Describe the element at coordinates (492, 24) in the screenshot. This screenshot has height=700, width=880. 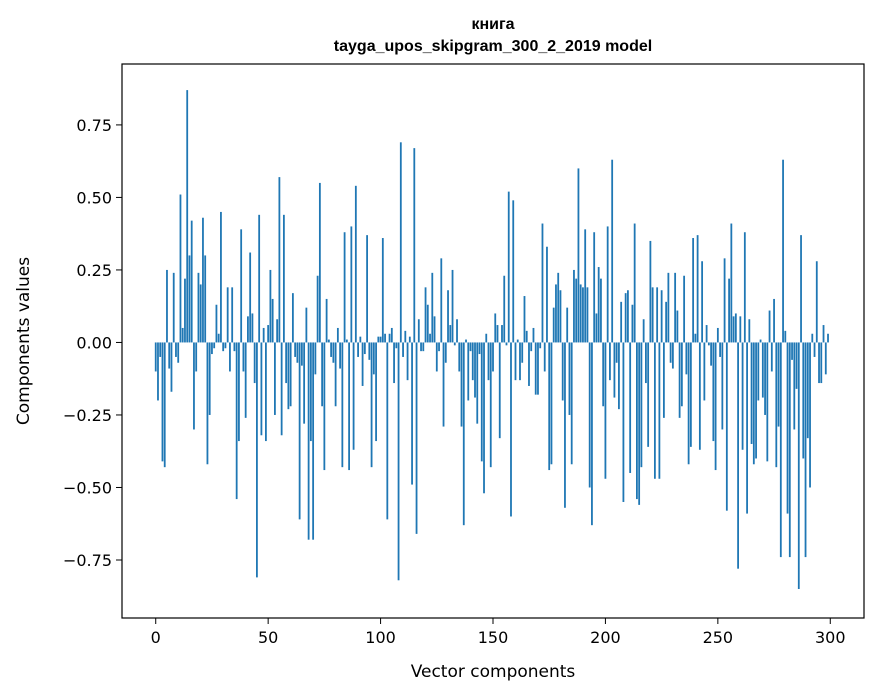
I see `chart-title: книга` at that location.